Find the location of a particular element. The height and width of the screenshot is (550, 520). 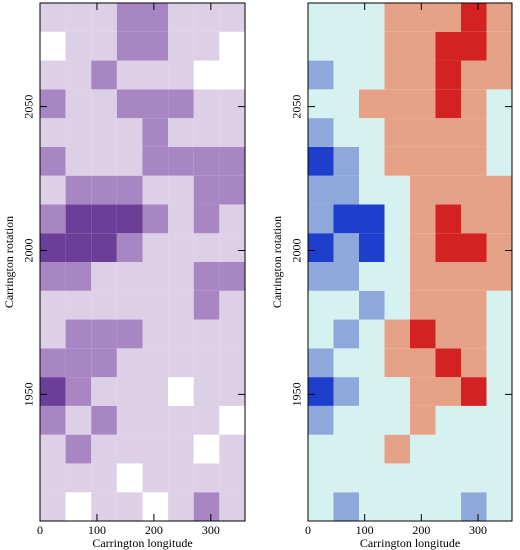

x-tick-label: 200 is located at coordinates (421, 530).